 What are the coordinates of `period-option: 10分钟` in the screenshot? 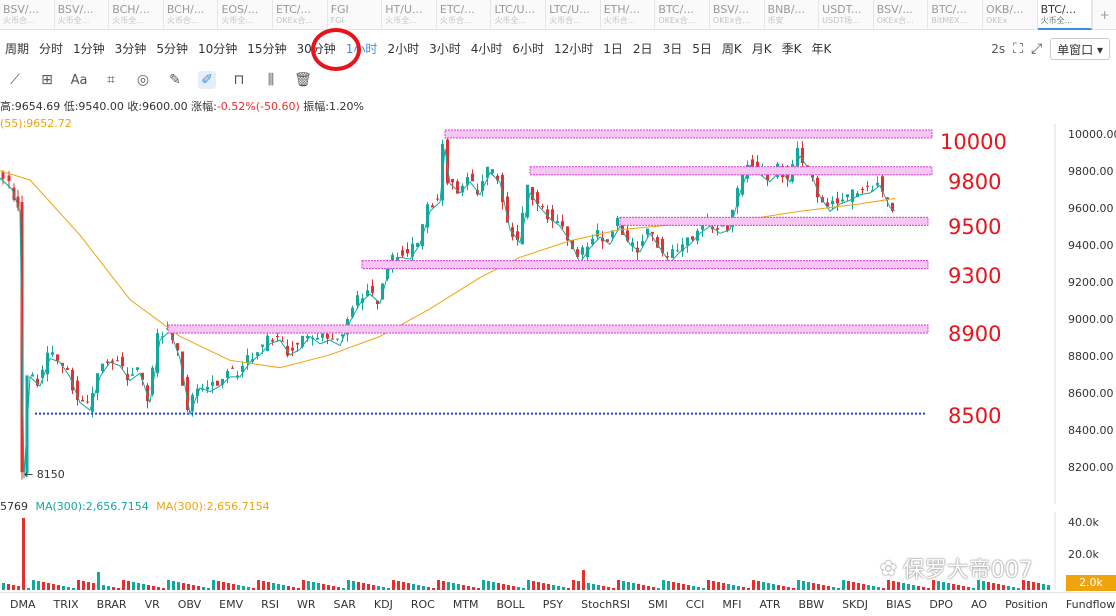 It's located at (217, 48).